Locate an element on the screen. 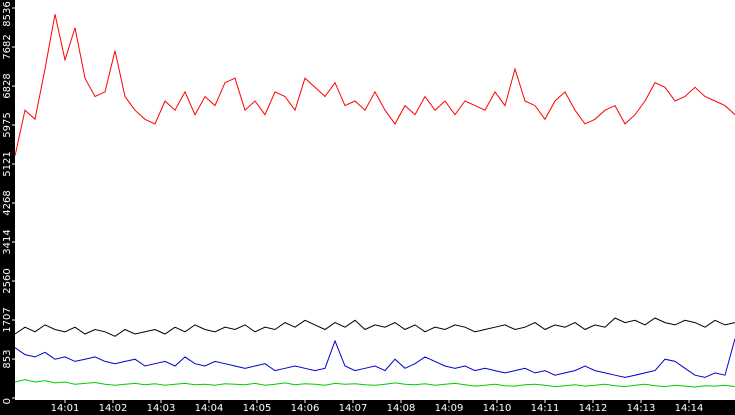 This screenshot has width=735, height=415. y-tick-label: 1707 is located at coordinates (7, 319).